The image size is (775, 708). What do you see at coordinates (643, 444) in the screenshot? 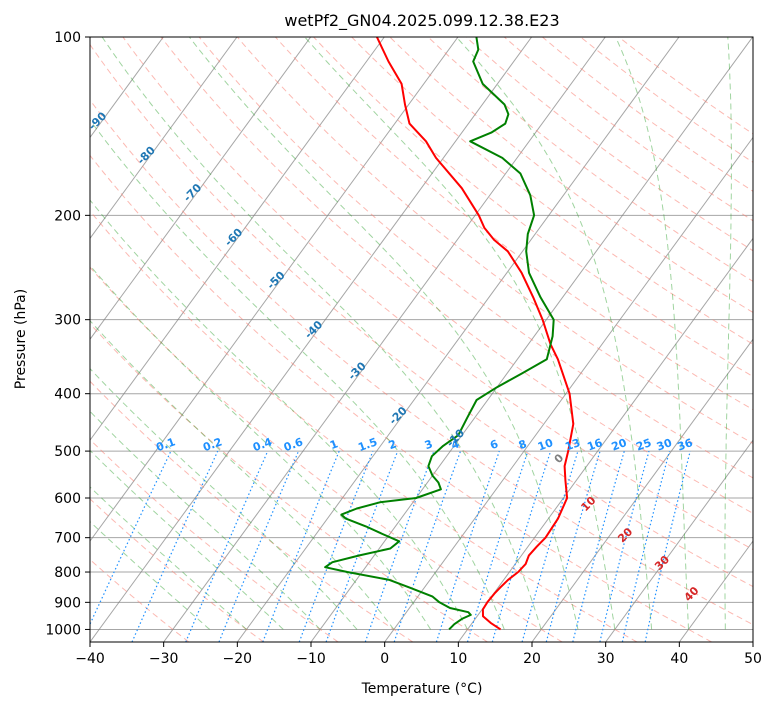
I see `mixing-ratio-label: 25` at bounding box center [643, 444].